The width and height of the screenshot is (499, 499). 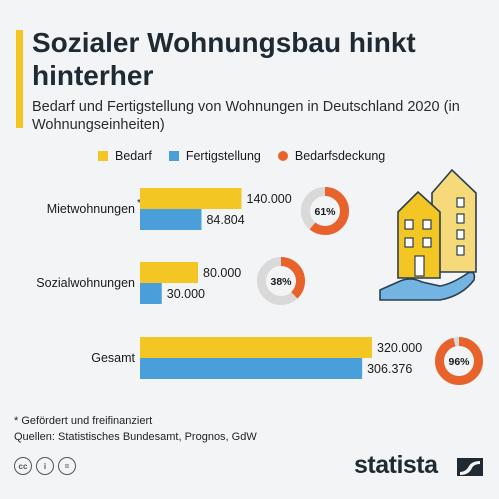 What do you see at coordinates (133, 156) in the screenshot?
I see `legend-label-bedarf: Bedarf` at bounding box center [133, 156].